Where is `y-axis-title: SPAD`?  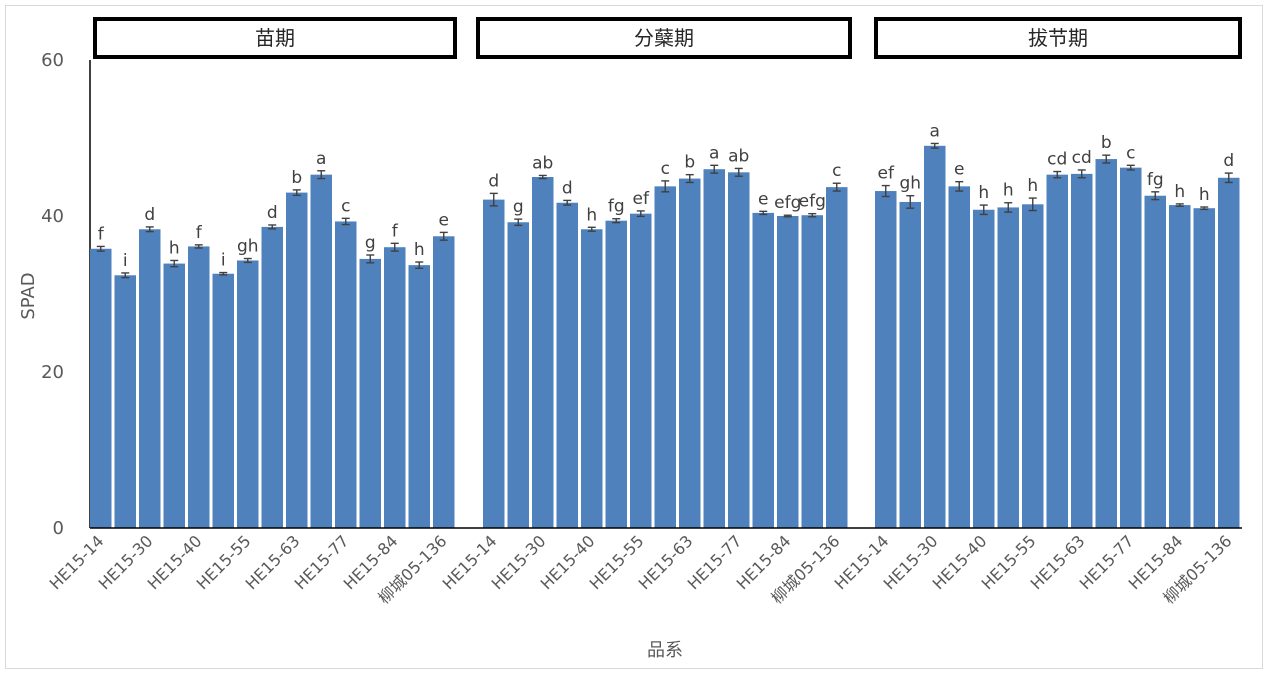 y-axis-title: SPAD is located at coordinates (28, 295).